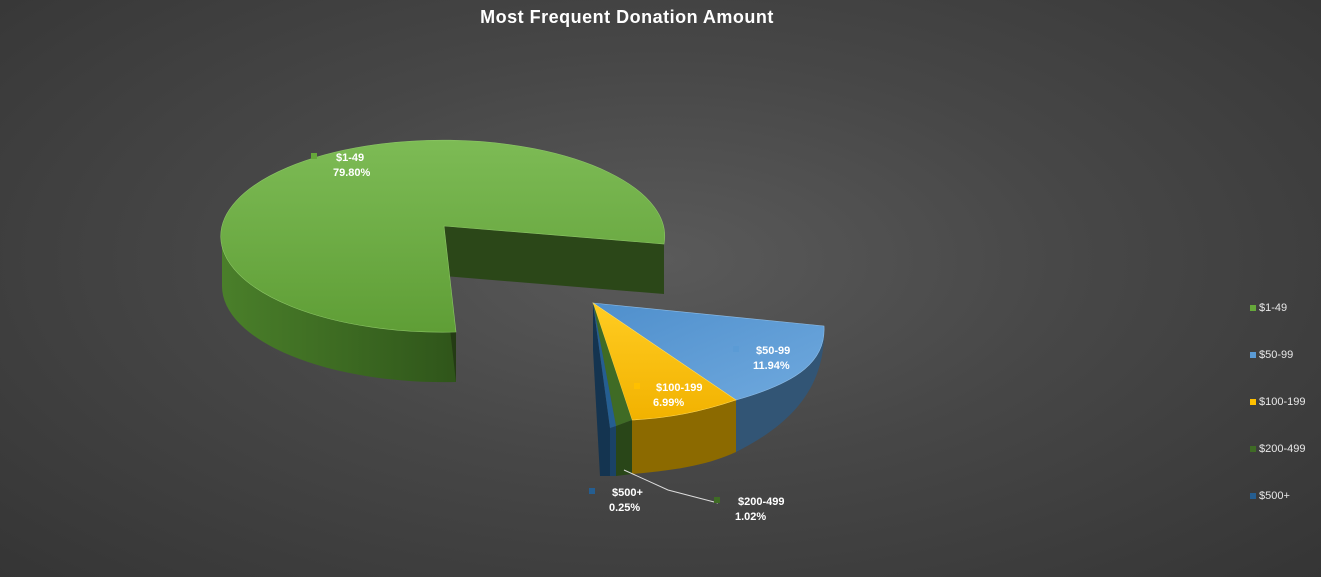 This screenshot has width=1321, height=577. Describe the element at coordinates (624, 508) in the screenshot. I see `data-label-value-500: 0.25%` at that location.